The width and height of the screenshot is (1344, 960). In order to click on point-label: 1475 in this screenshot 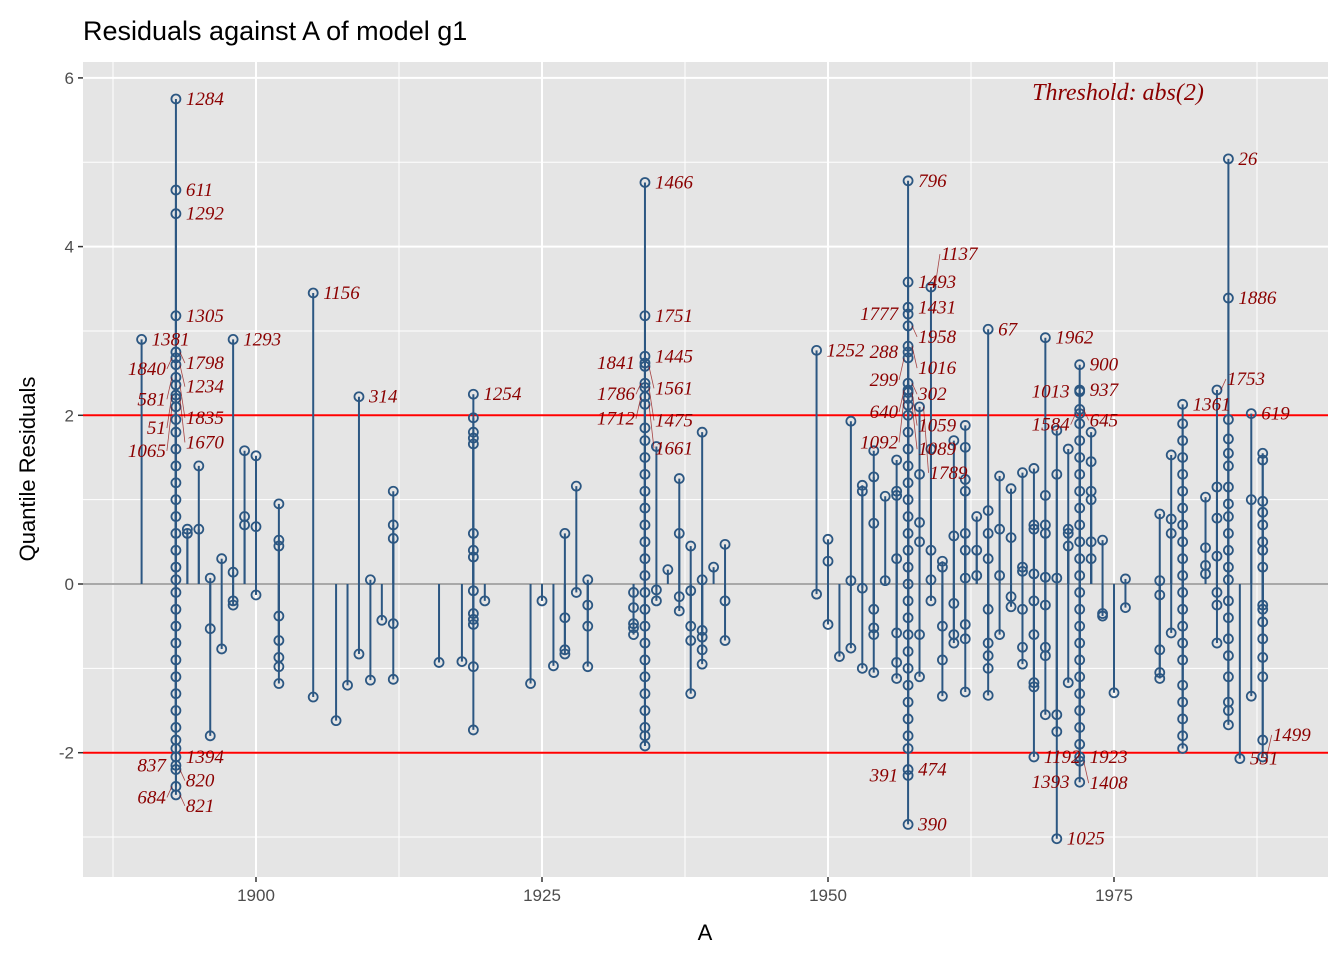, I will do `click(674, 420)`.